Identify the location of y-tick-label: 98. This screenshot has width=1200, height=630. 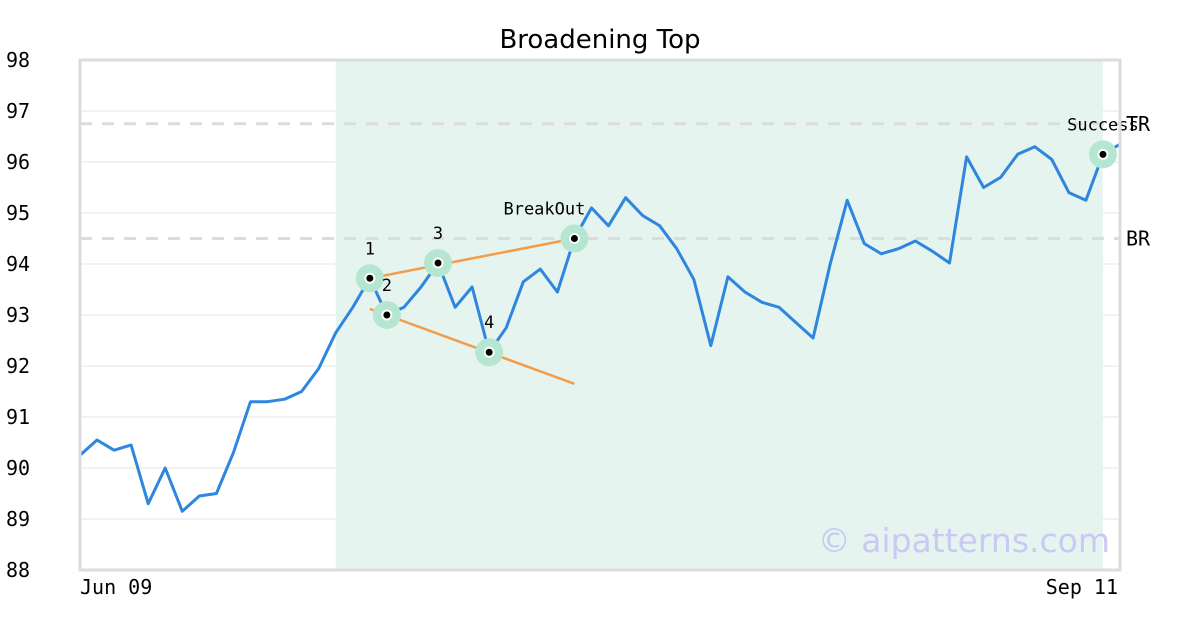
(18, 60).